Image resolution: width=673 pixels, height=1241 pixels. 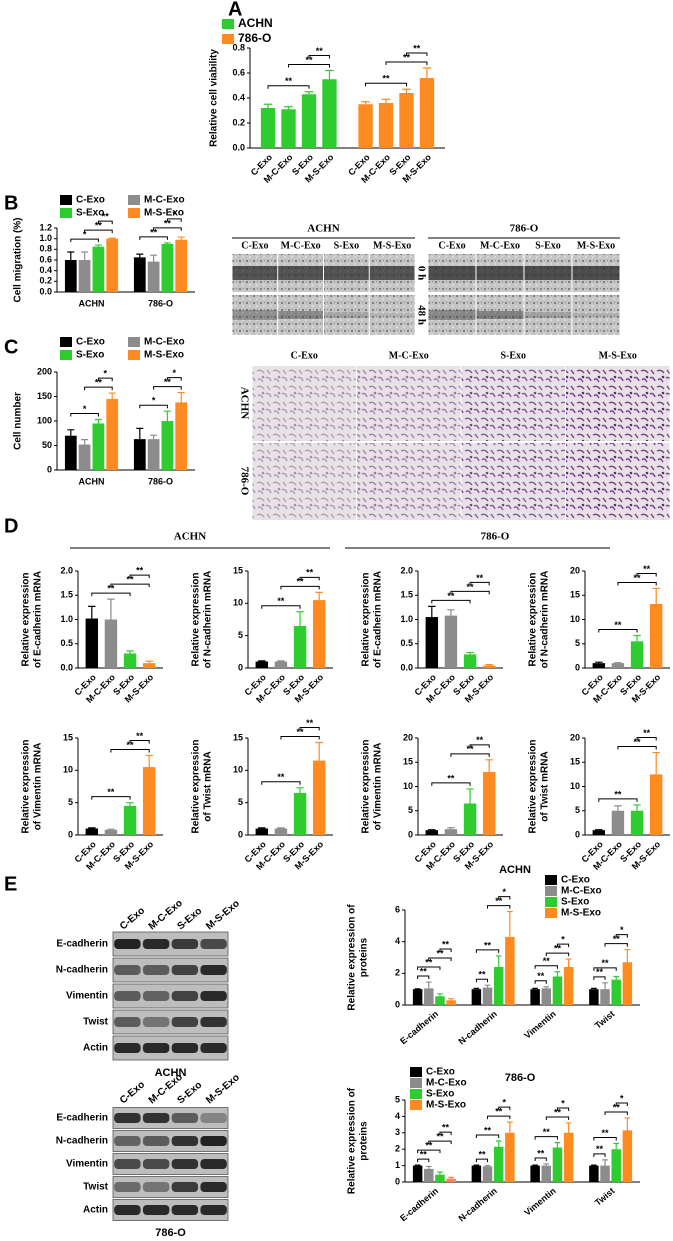 I want to click on y-tick-label: 0.2, so click(x=238, y=122).